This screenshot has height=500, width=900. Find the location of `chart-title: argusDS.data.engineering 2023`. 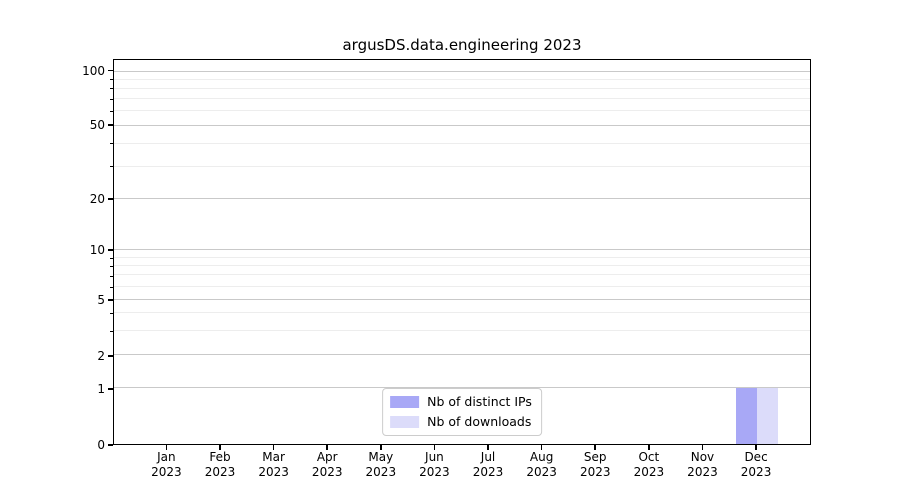

chart-title: argusDS.data.engineering 2023 is located at coordinates (462, 45).